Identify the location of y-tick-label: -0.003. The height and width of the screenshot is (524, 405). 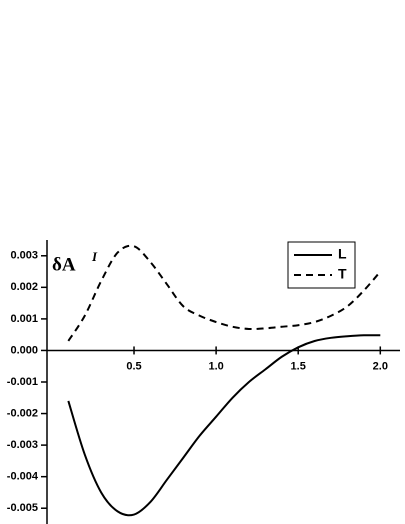
(22, 445).